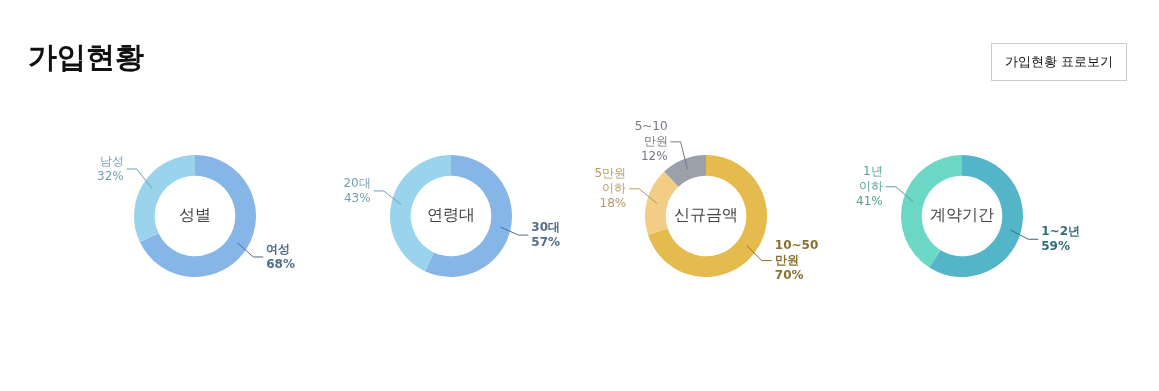 This screenshot has height=391, width=1159. I want to click on text: 가입현황, so click(86, 57).